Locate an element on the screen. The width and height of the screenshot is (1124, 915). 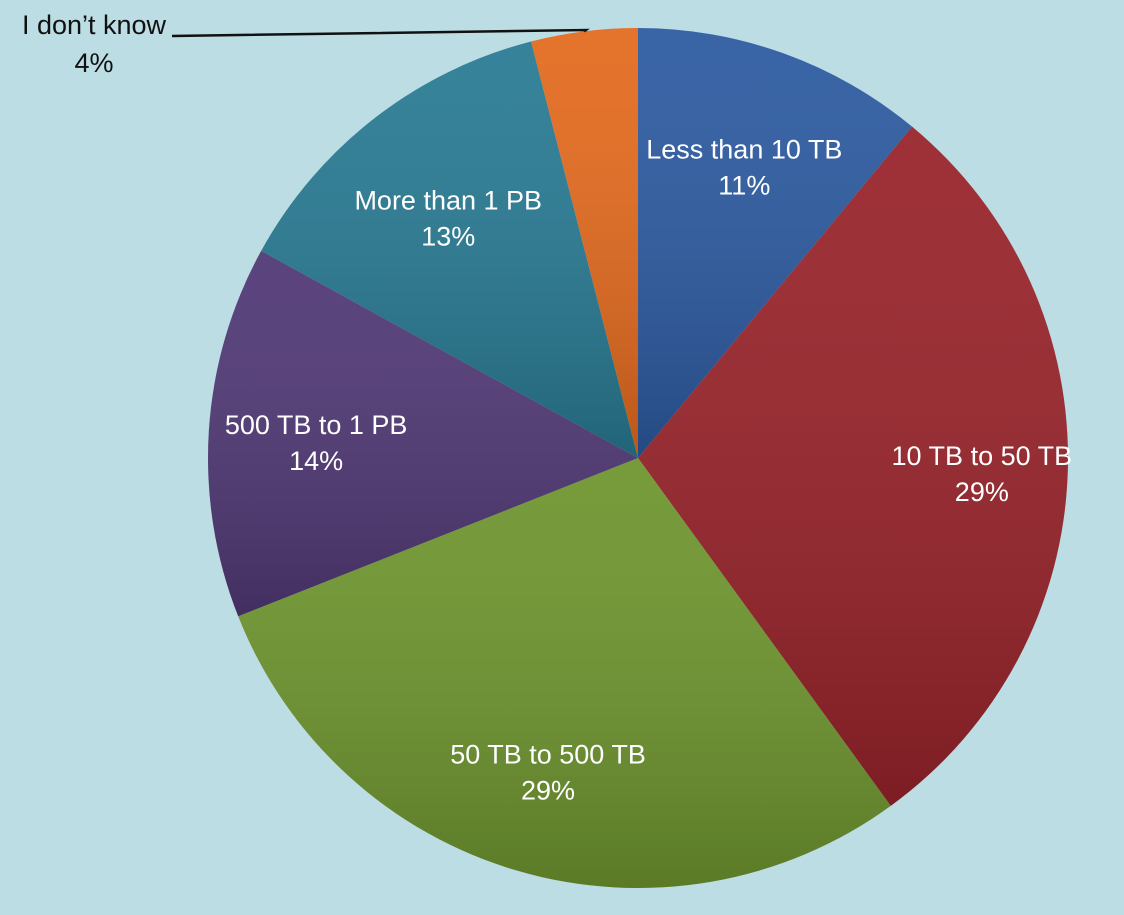
slice-value-10-tb-to-50-tb: 29% is located at coordinates (982, 492).